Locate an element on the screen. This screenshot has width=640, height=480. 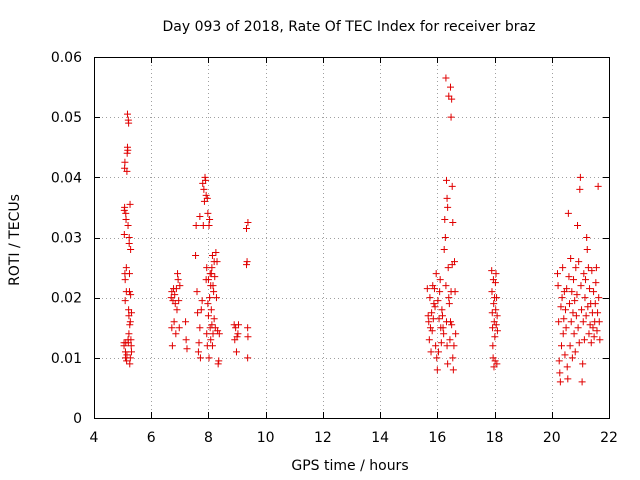
x-tick-label: 14 is located at coordinates (380, 438).